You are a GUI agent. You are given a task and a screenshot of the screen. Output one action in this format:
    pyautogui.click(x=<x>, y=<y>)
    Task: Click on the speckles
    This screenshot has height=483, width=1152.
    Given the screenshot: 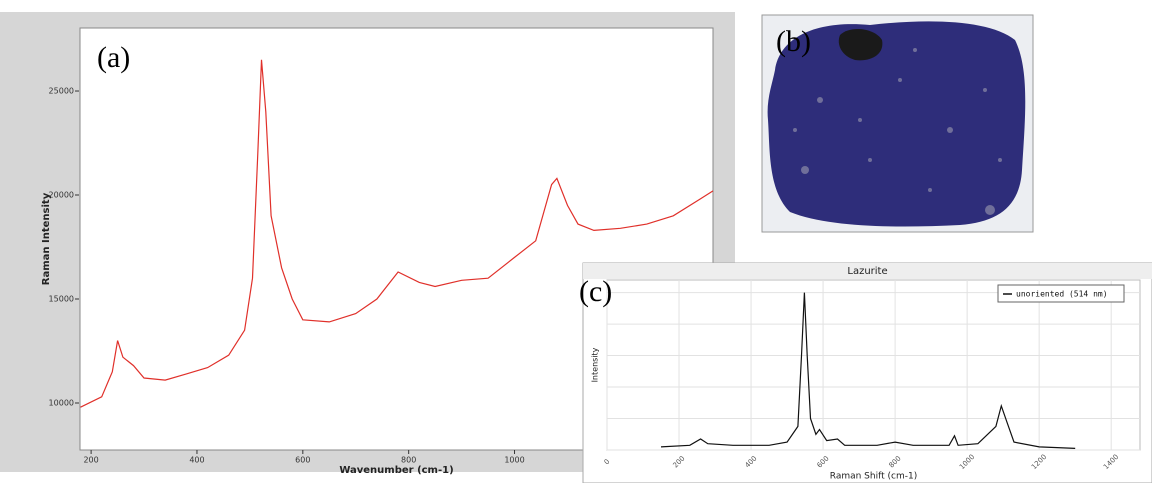 What is the action you would take?
    pyautogui.click(x=897, y=131)
    